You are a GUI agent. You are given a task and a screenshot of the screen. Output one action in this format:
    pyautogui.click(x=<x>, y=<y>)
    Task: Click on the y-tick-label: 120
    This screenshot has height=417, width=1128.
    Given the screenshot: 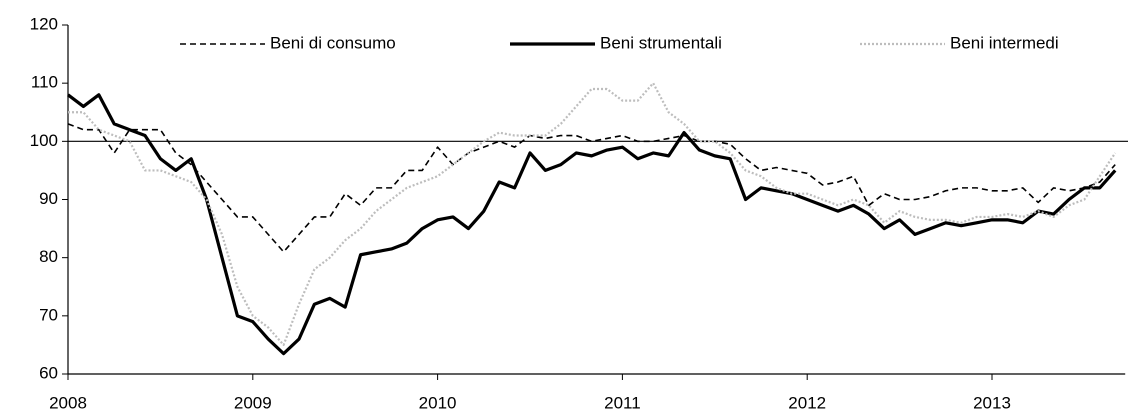 What is the action you would take?
    pyautogui.click(x=44, y=23)
    